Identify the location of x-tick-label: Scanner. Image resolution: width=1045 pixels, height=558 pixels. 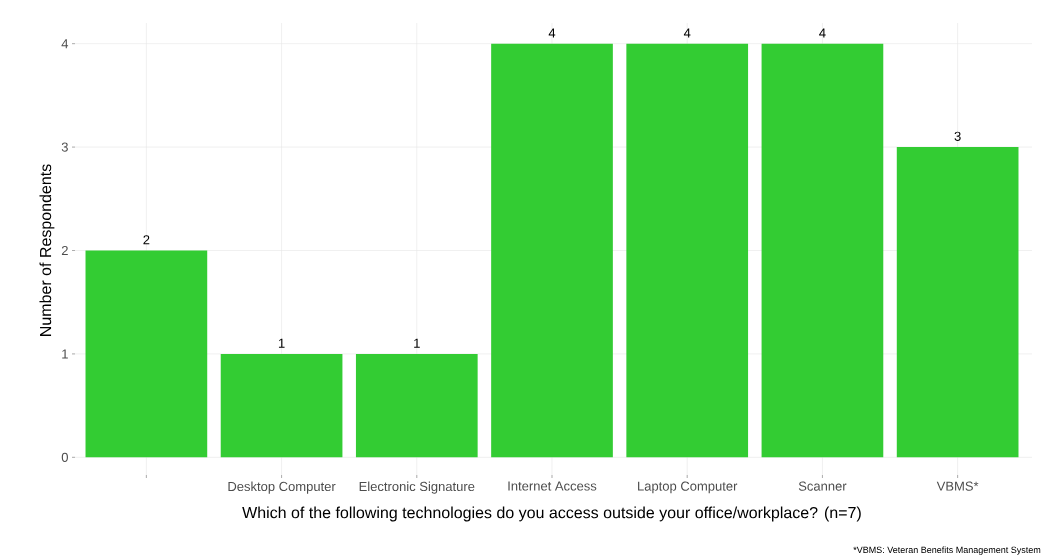
(822, 486).